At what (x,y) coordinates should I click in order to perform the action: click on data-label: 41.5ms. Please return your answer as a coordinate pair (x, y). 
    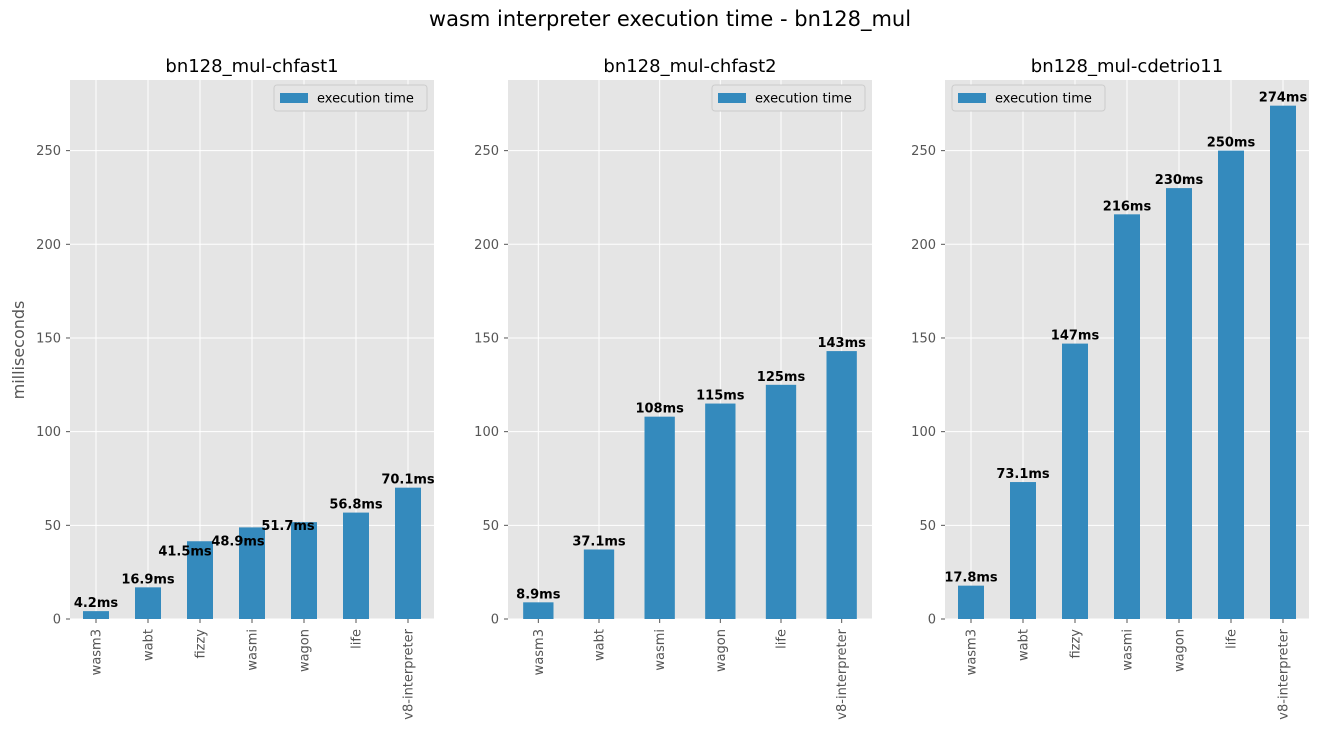
    Looking at the image, I should click on (185, 551).